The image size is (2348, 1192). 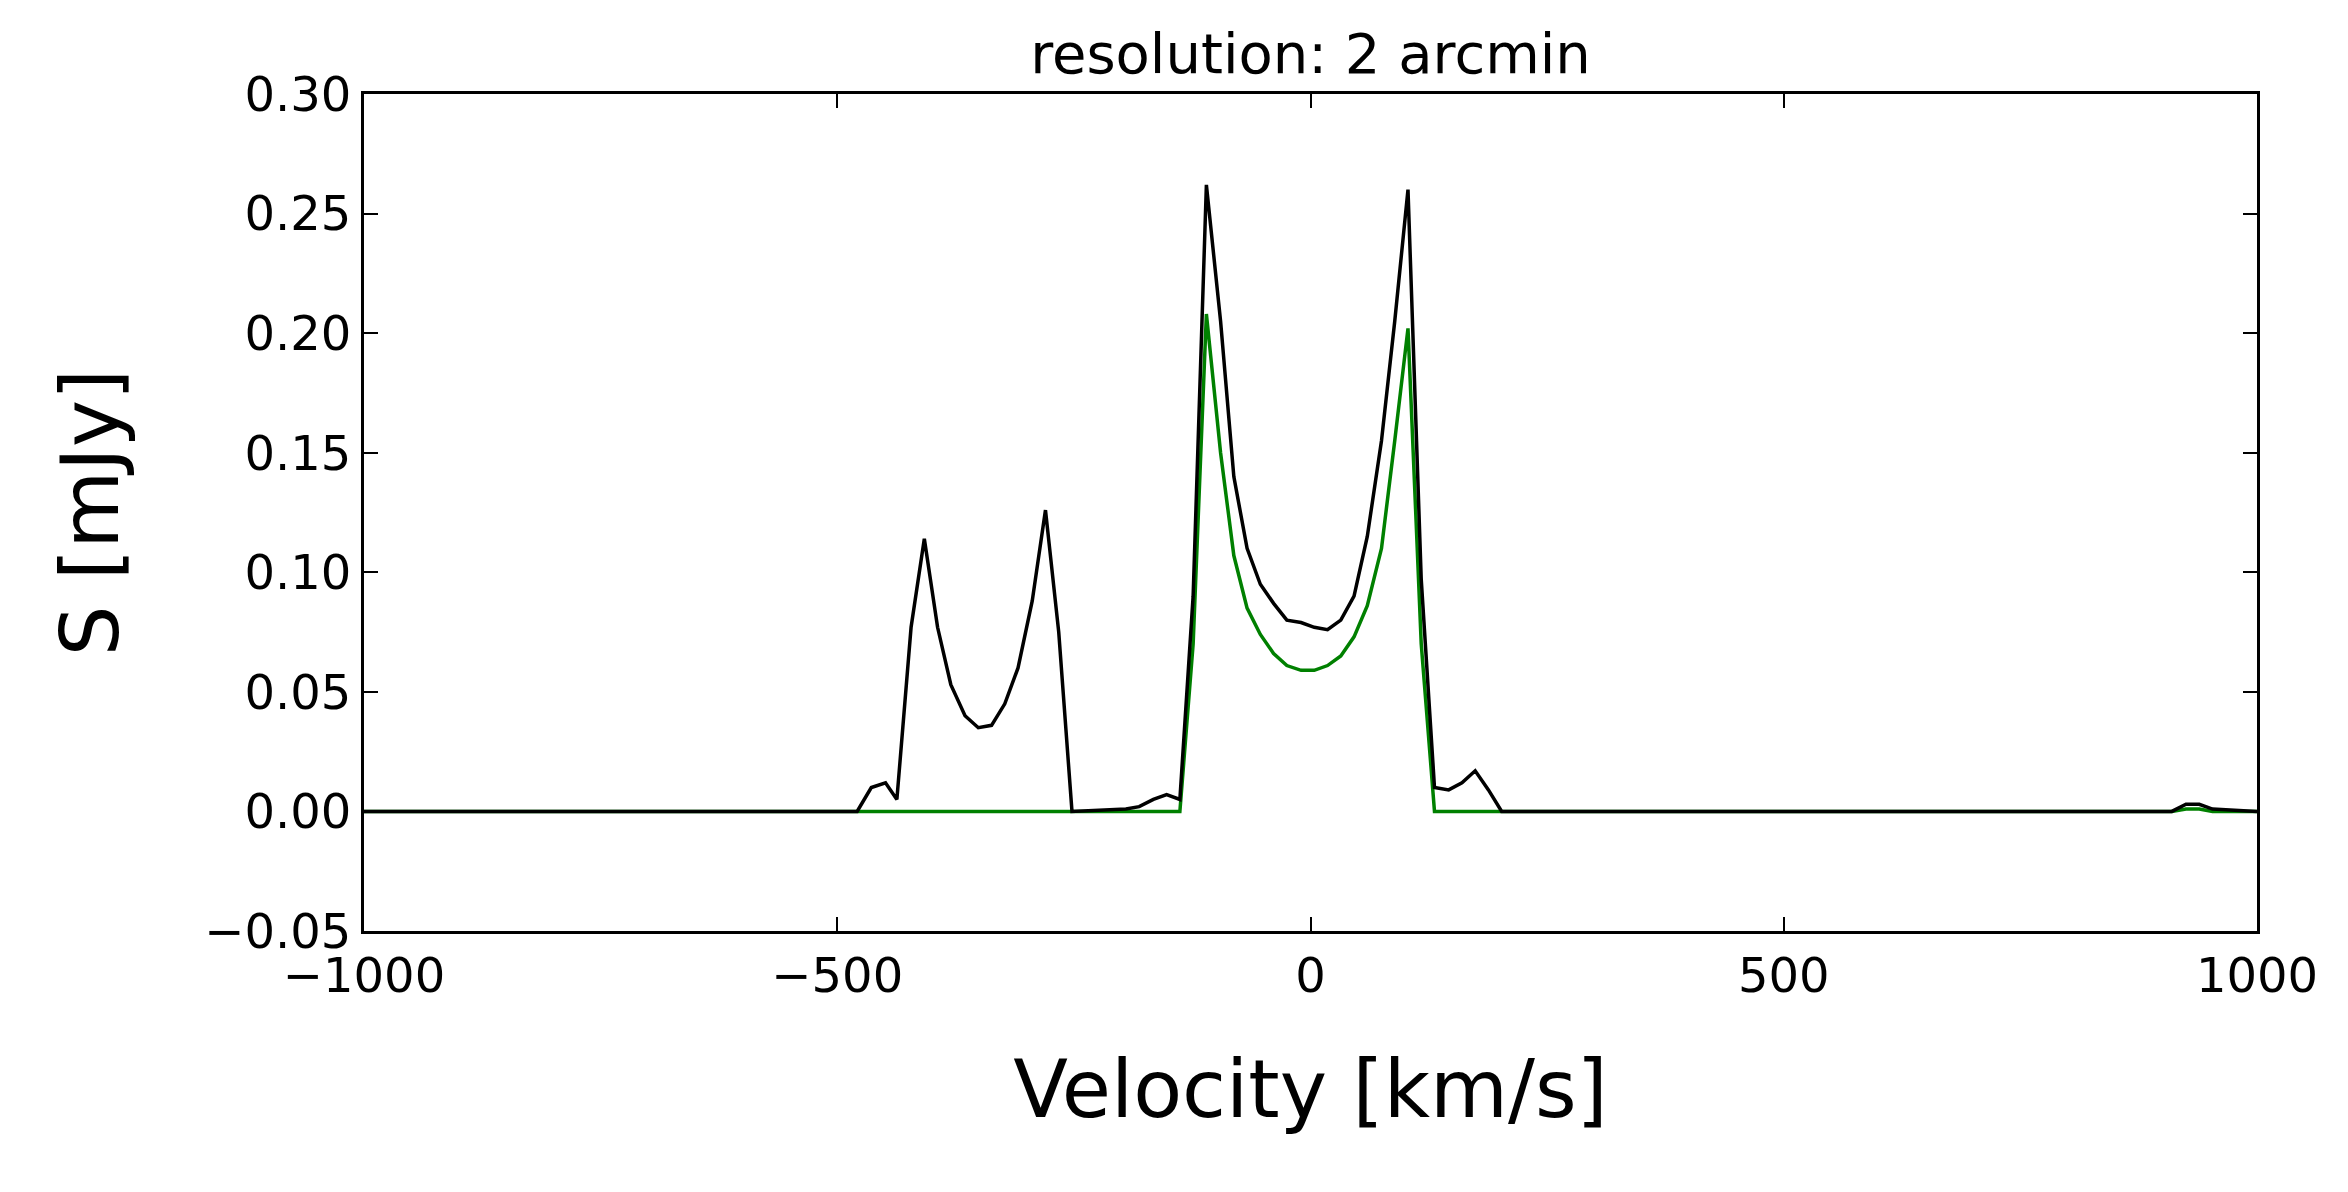 What do you see at coordinates (1310, 54) in the screenshot?
I see `chart-title: resolution: 2 arcmin` at bounding box center [1310, 54].